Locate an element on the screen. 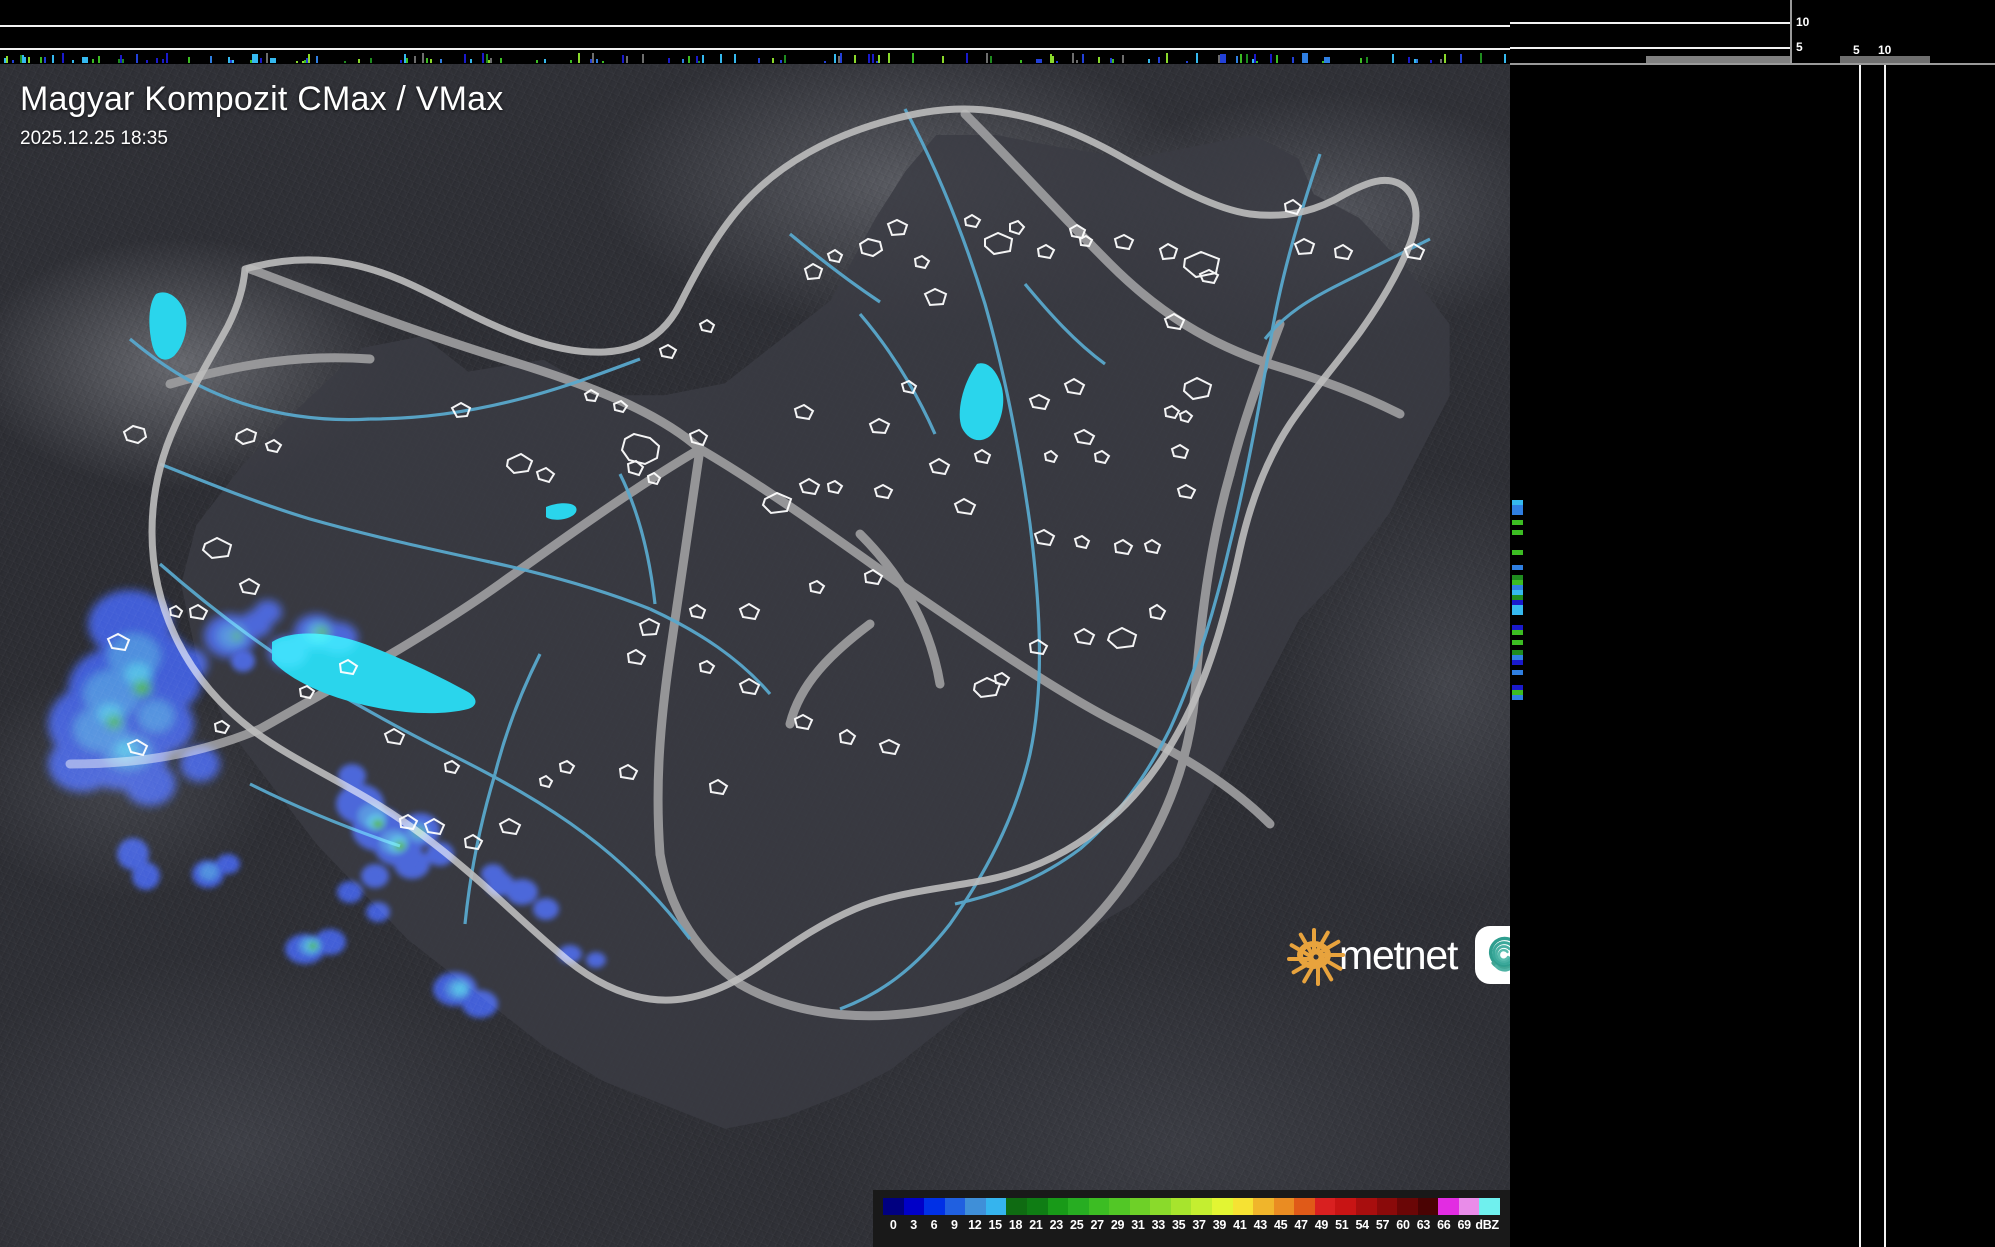 This screenshot has width=1995, height=1247. metnet-wordmark: metnet is located at coordinates (1398, 954).